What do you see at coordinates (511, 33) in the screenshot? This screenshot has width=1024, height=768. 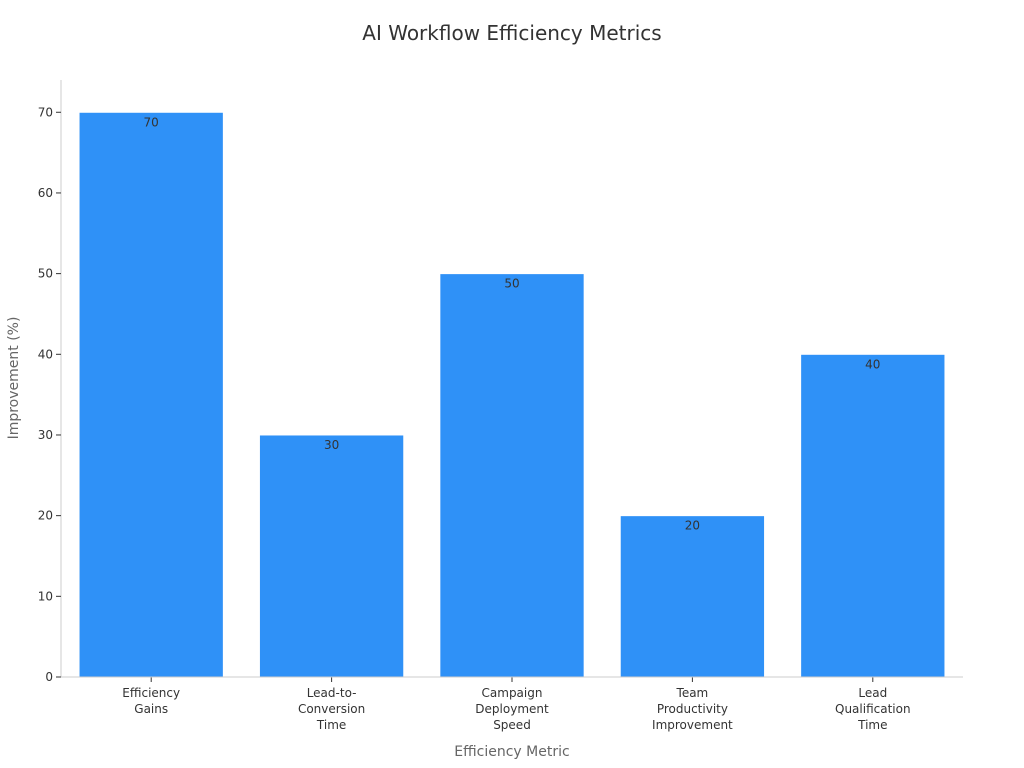 I see `chart-title: AI Workflow Efficiency Metrics` at bounding box center [511, 33].